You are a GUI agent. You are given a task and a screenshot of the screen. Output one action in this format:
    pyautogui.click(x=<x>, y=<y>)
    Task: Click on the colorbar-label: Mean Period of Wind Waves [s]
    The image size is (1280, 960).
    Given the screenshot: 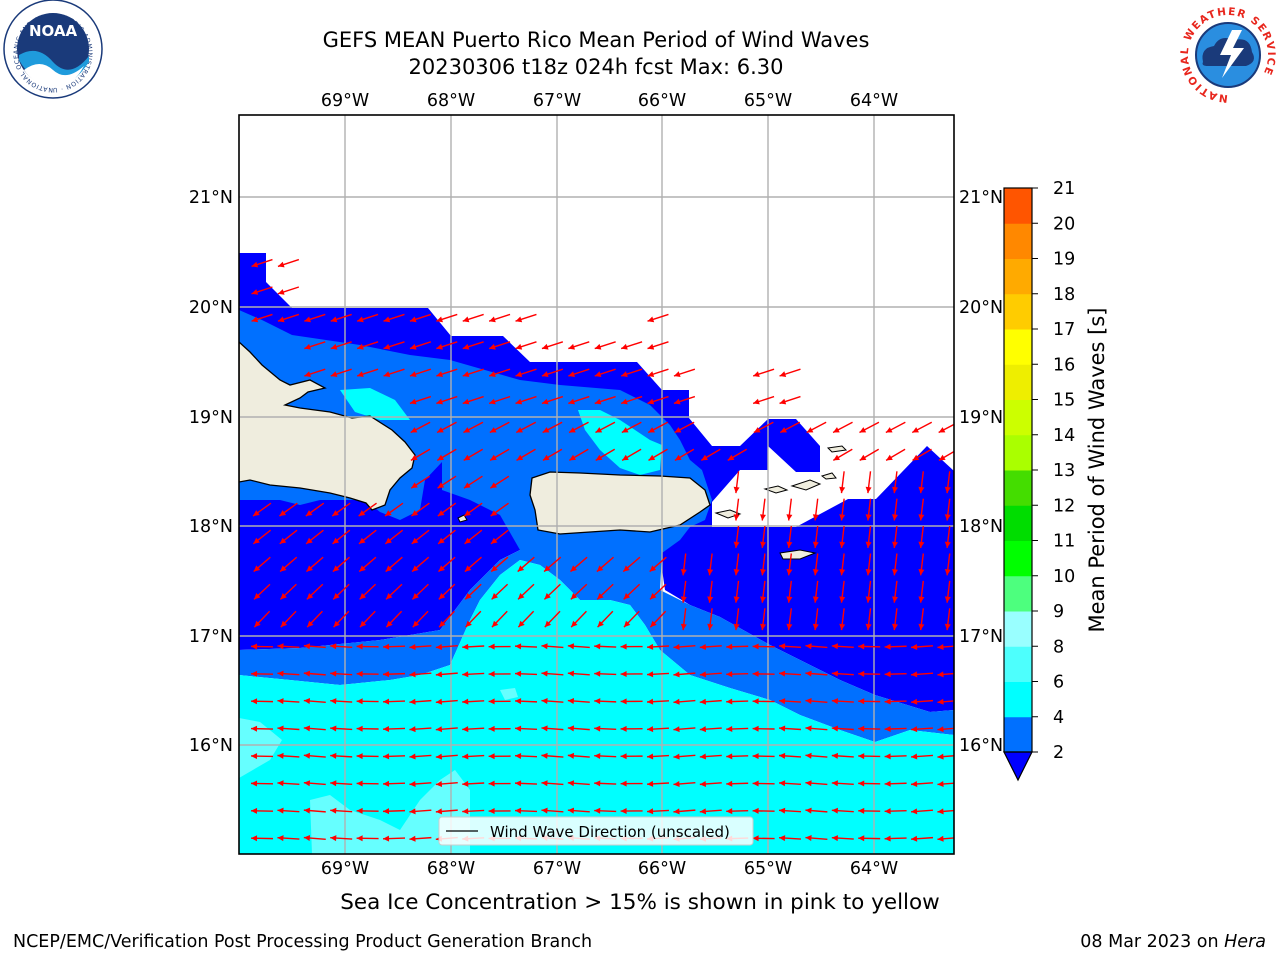 What is the action you would take?
    pyautogui.click(x=1097, y=470)
    